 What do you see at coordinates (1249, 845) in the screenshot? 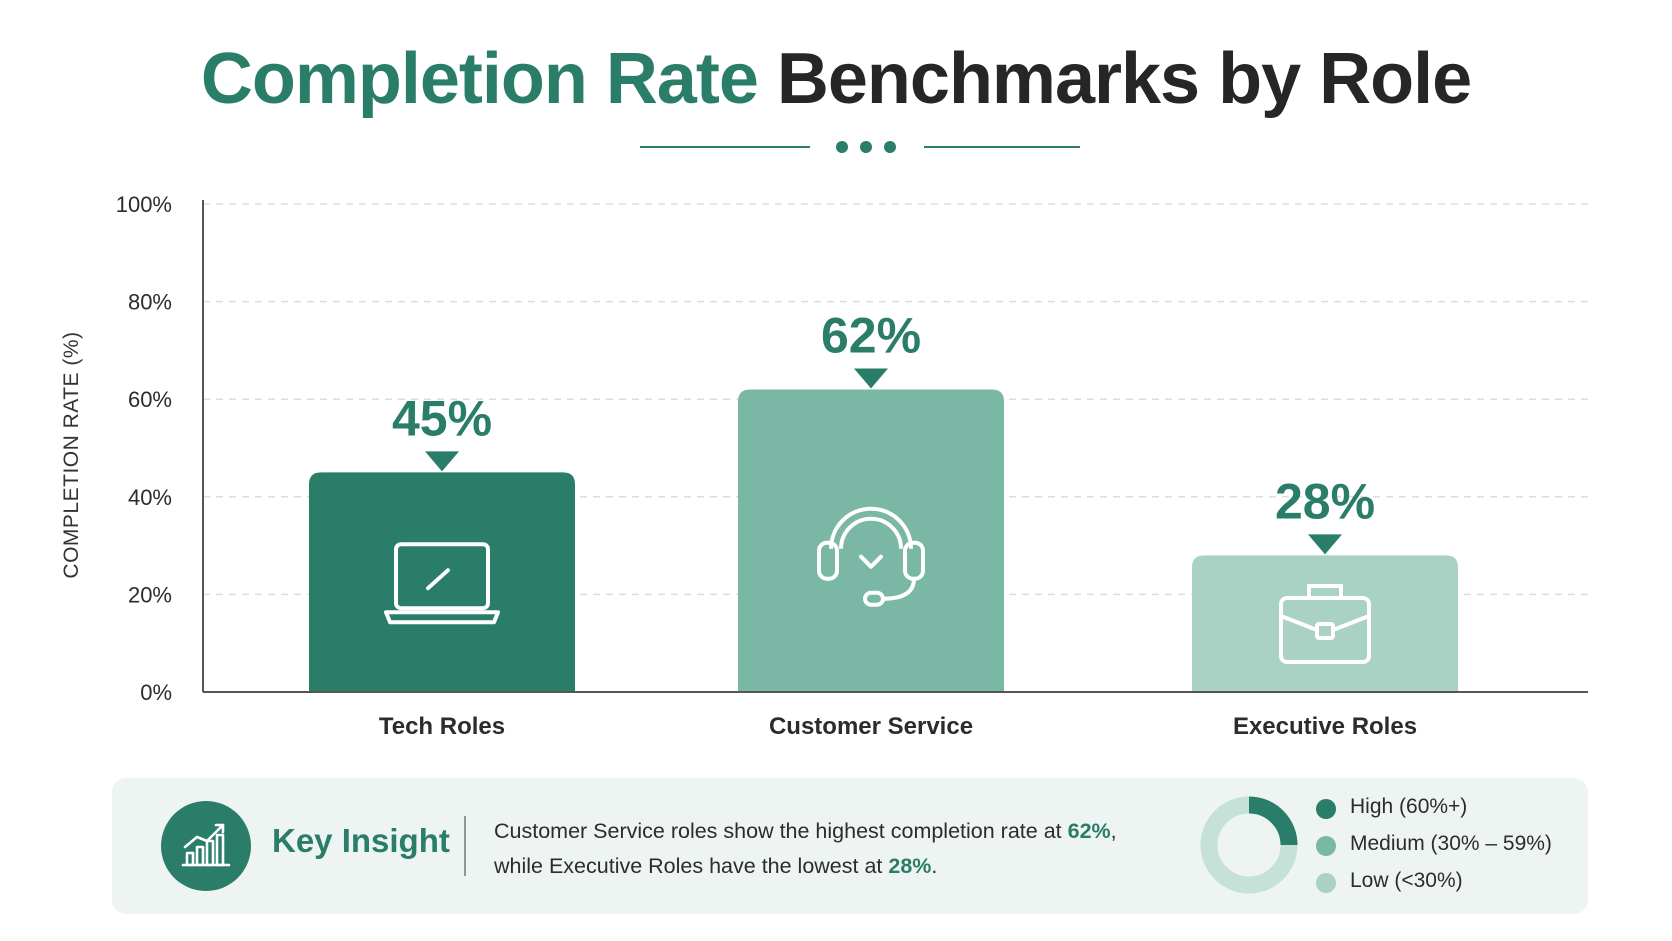
I see `legend-donut` at bounding box center [1249, 845].